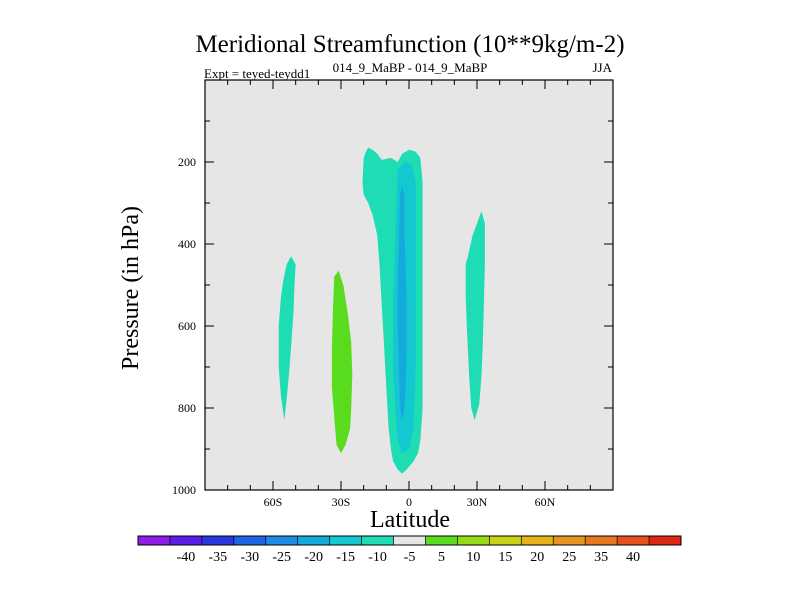  I want to click on subtitle-left: Expt = teyed-teydd1, so click(257, 73).